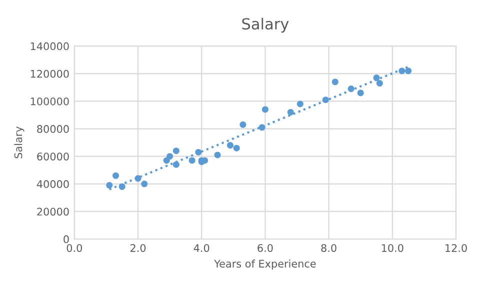  Describe the element at coordinates (456, 248) in the screenshot. I see `x-tick-label: 12.0` at that location.